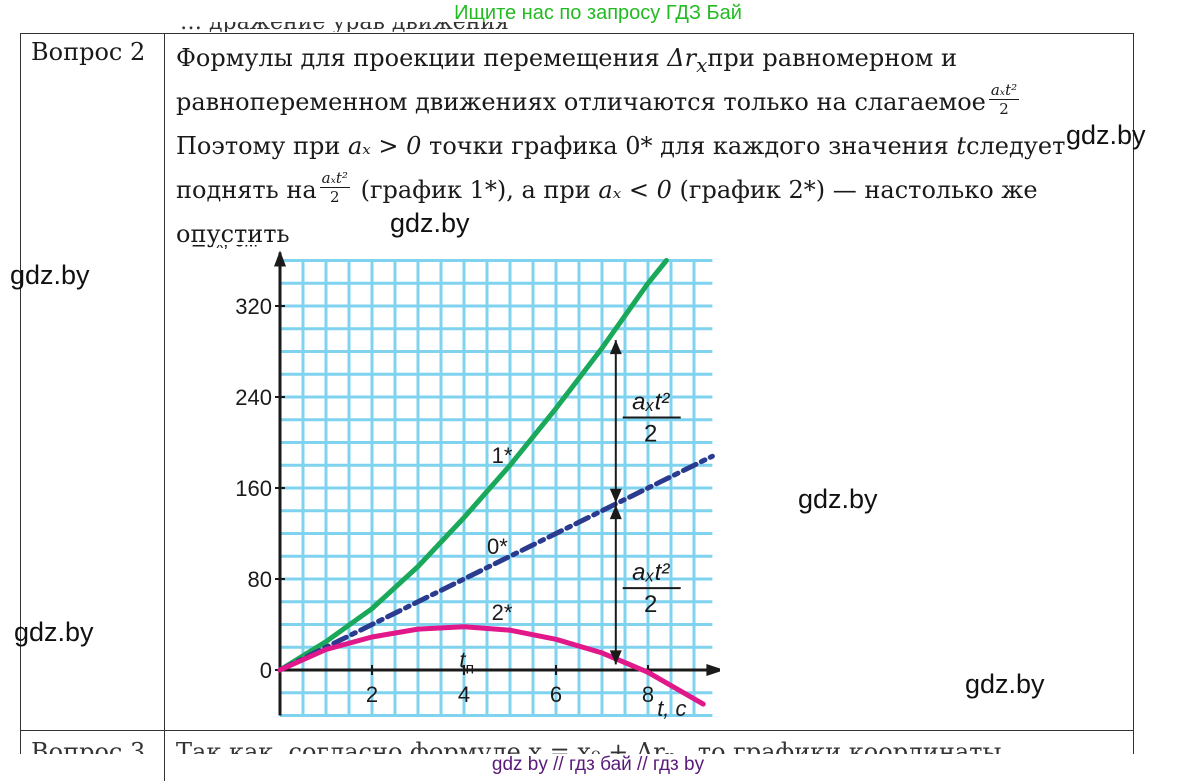 Image resolution: width=1196 pixels, height=781 pixels. I want to click on cut-previous-line: … дражение урав движения, so click(345, 27).